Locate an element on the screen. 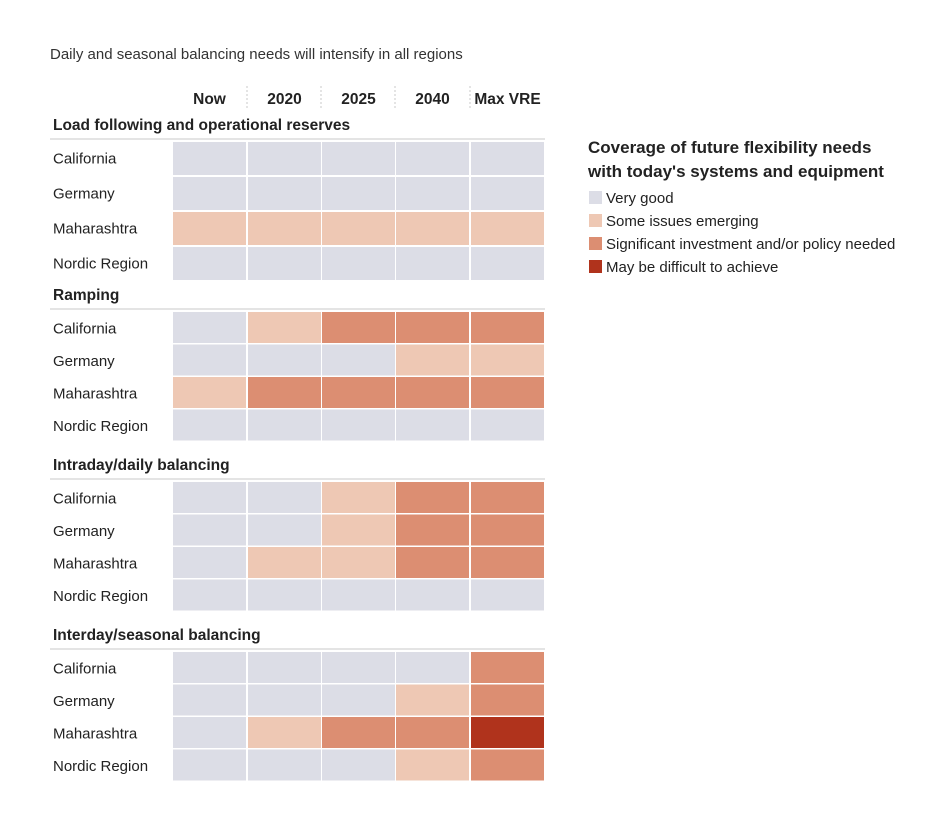 This screenshot has height=840, width=950. section-title: Interday/seasonal balancing is located at coordinates (157, 635).